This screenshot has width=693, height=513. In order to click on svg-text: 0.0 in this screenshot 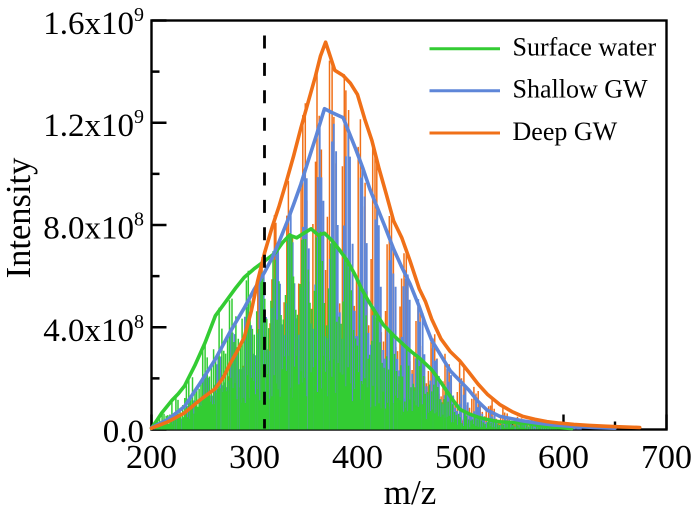, I will do `click(123, 432)`.